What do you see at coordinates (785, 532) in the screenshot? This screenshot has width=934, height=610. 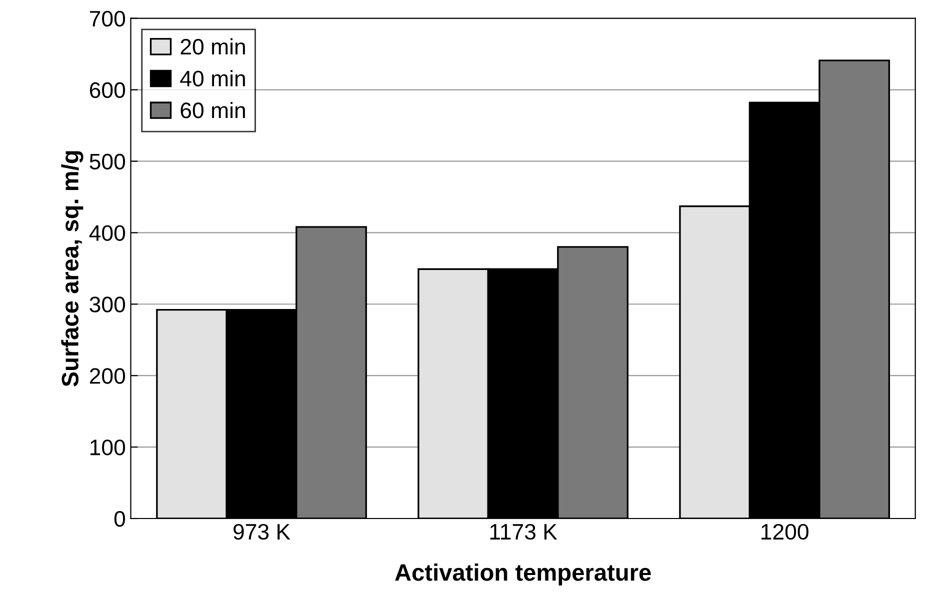 I see `x-tick-label: 1200` at bounding box center [785, 532].